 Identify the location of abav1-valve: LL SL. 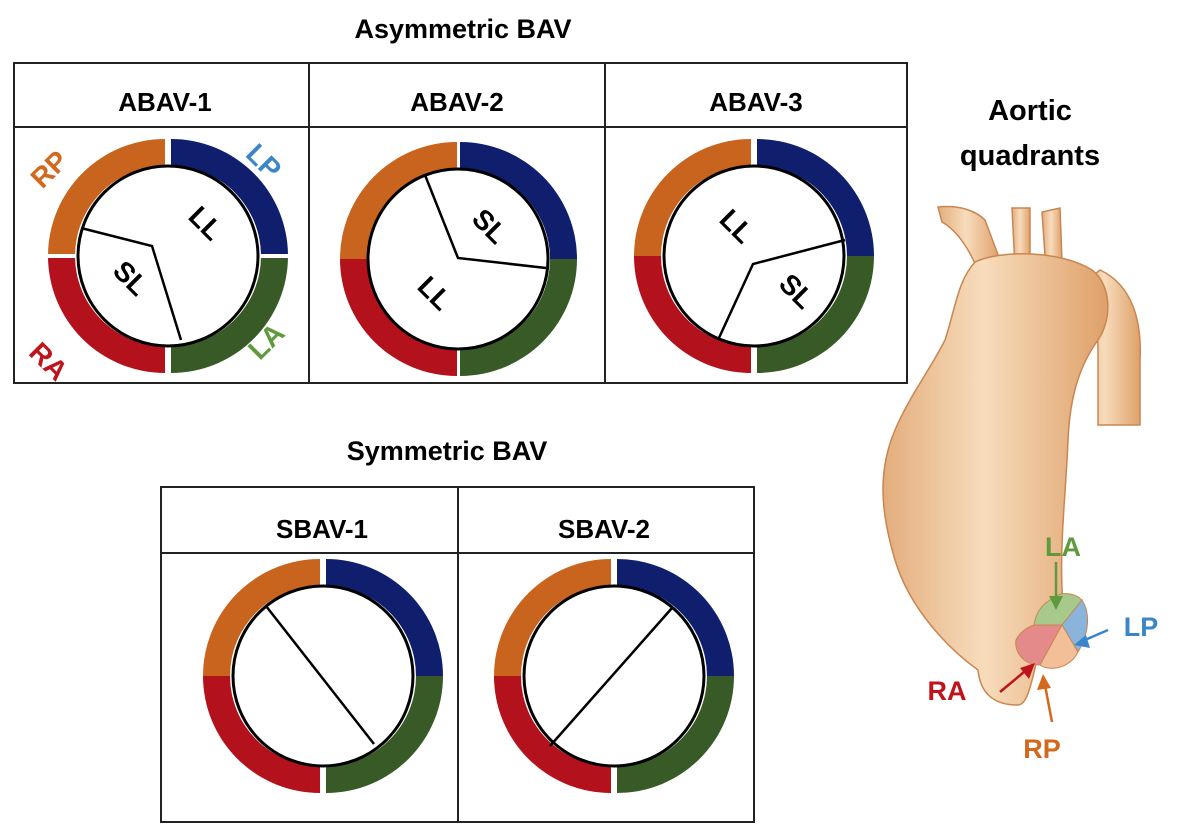
(168, 256).